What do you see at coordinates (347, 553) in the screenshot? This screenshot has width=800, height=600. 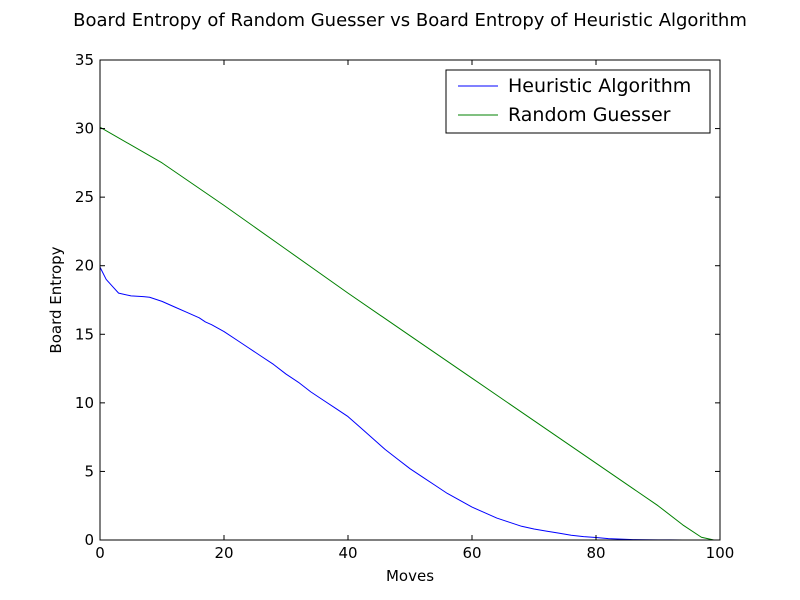 I see `x-tick-label: 40` at bounding box center [347, 553].